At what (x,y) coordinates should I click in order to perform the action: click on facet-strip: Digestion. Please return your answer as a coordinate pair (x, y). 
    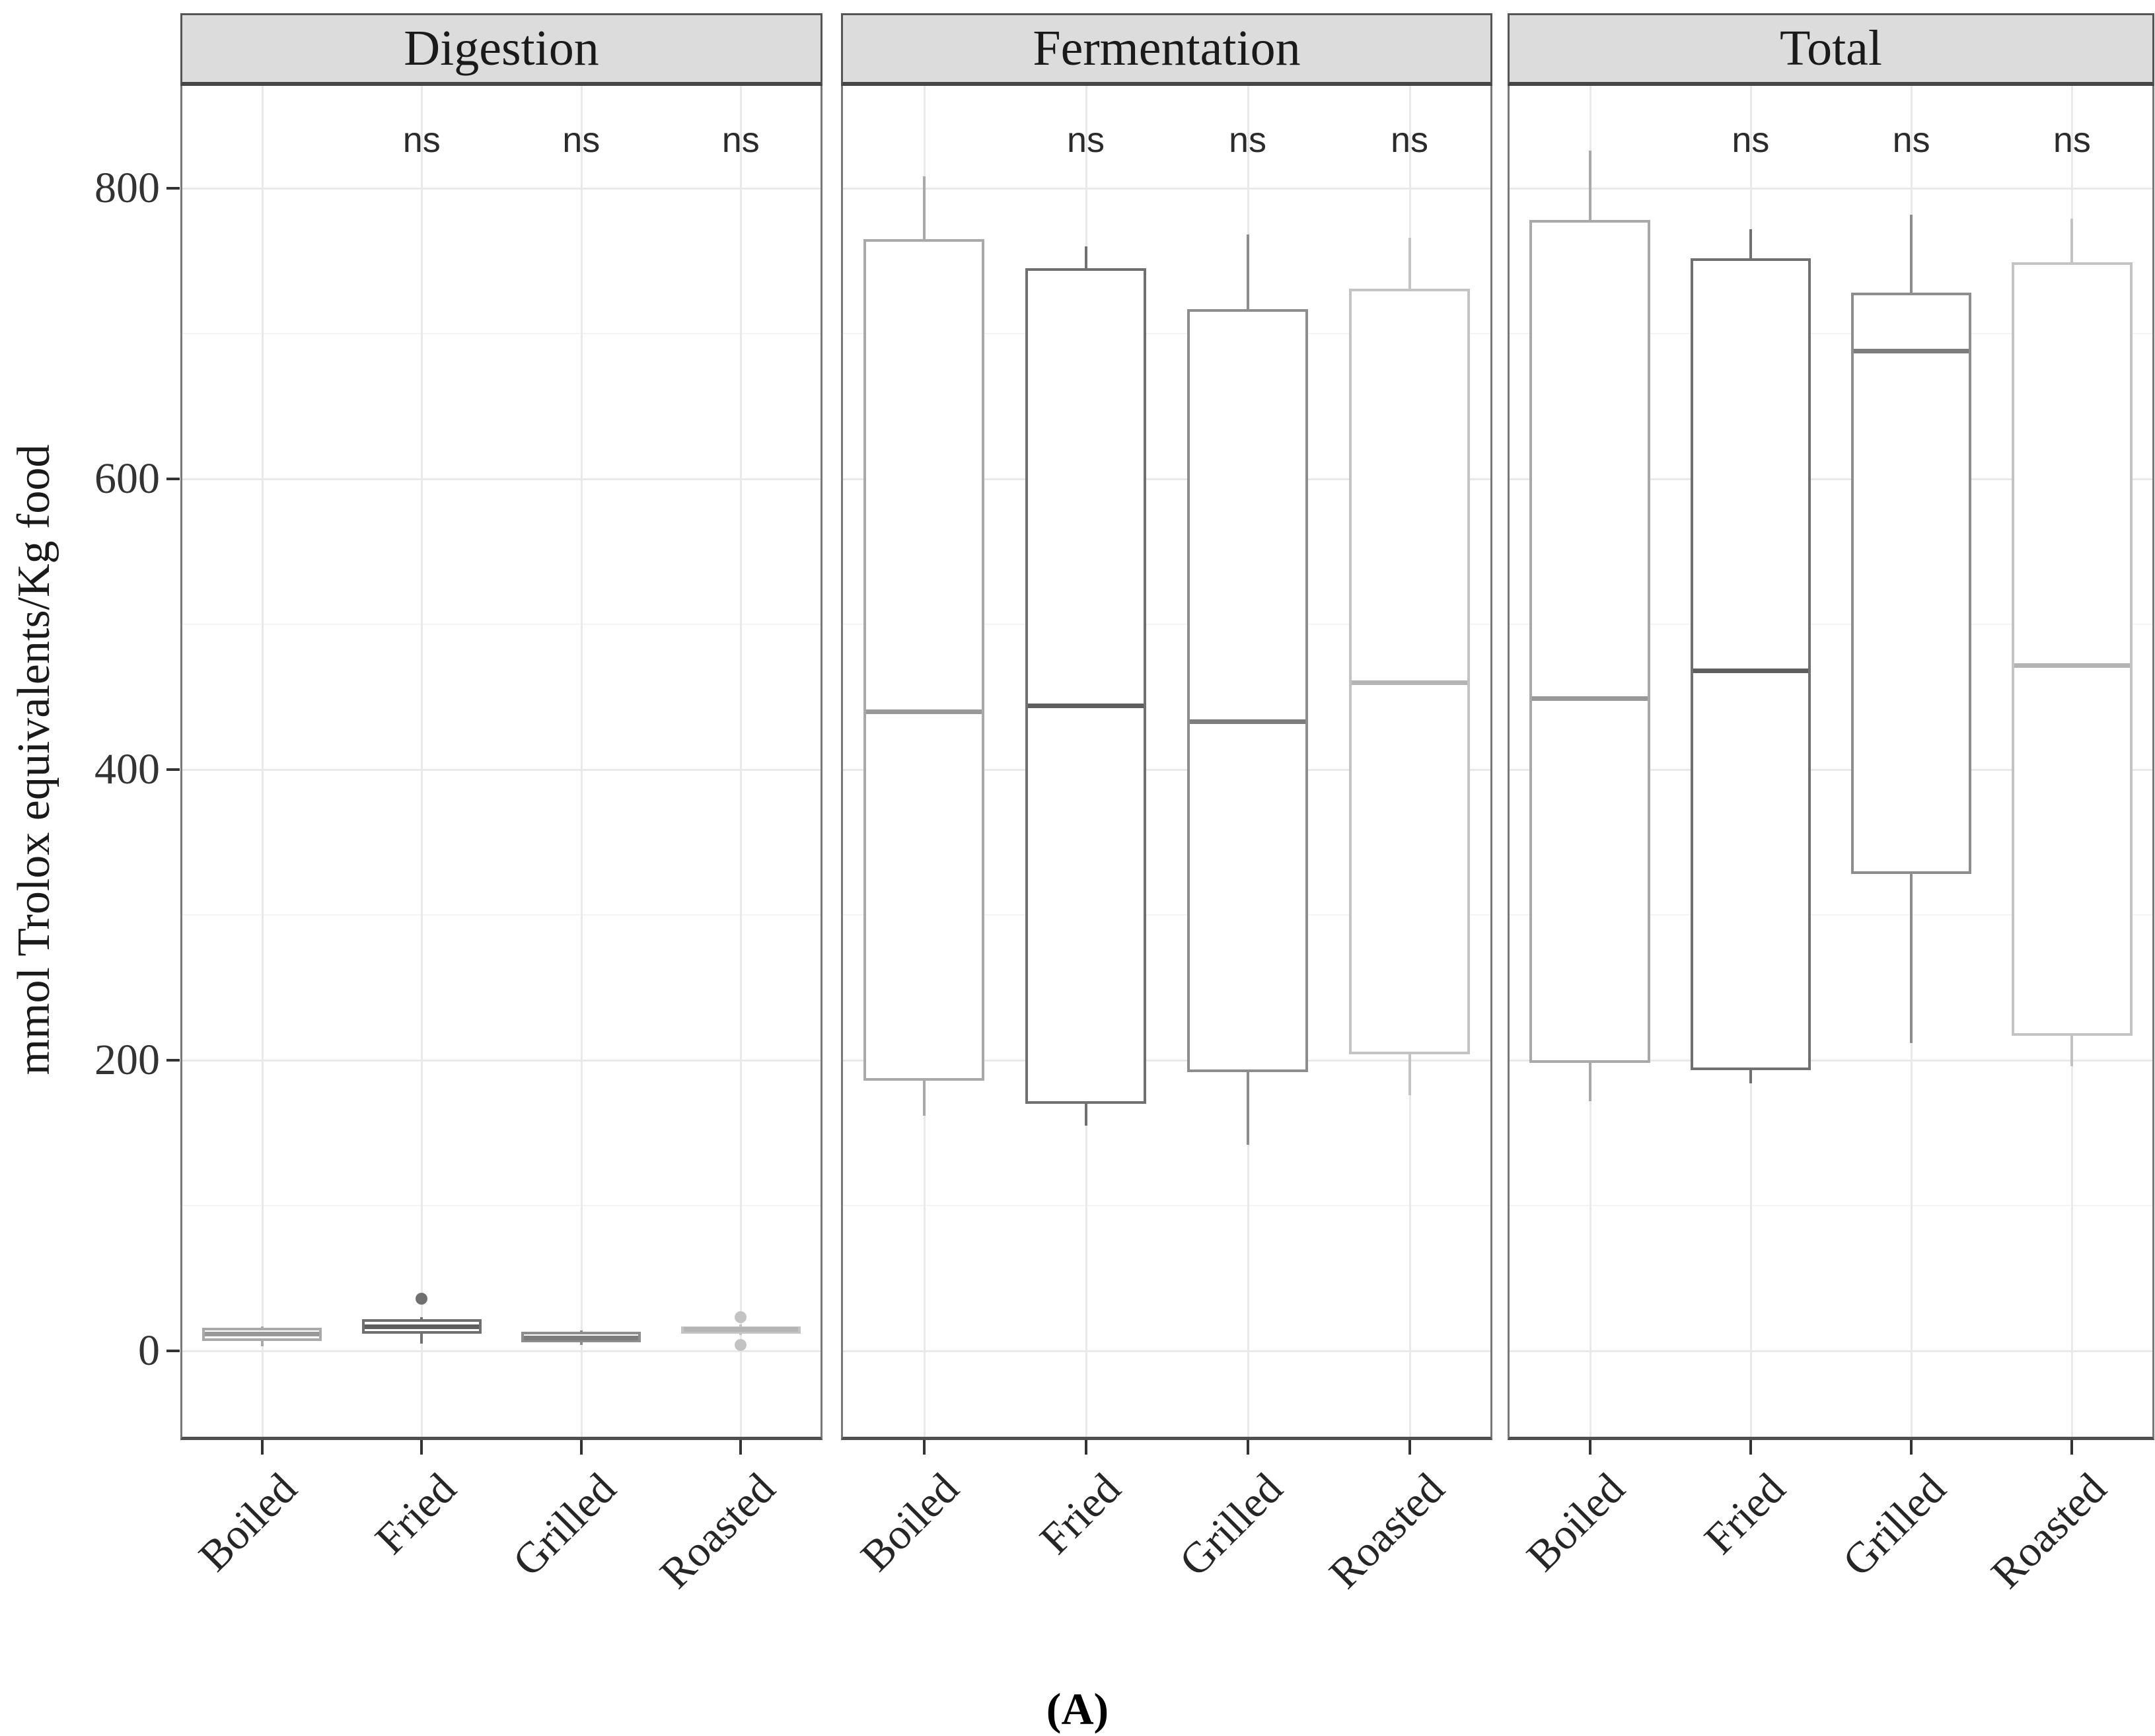
    Looking at the image, I should click on (501, 49).